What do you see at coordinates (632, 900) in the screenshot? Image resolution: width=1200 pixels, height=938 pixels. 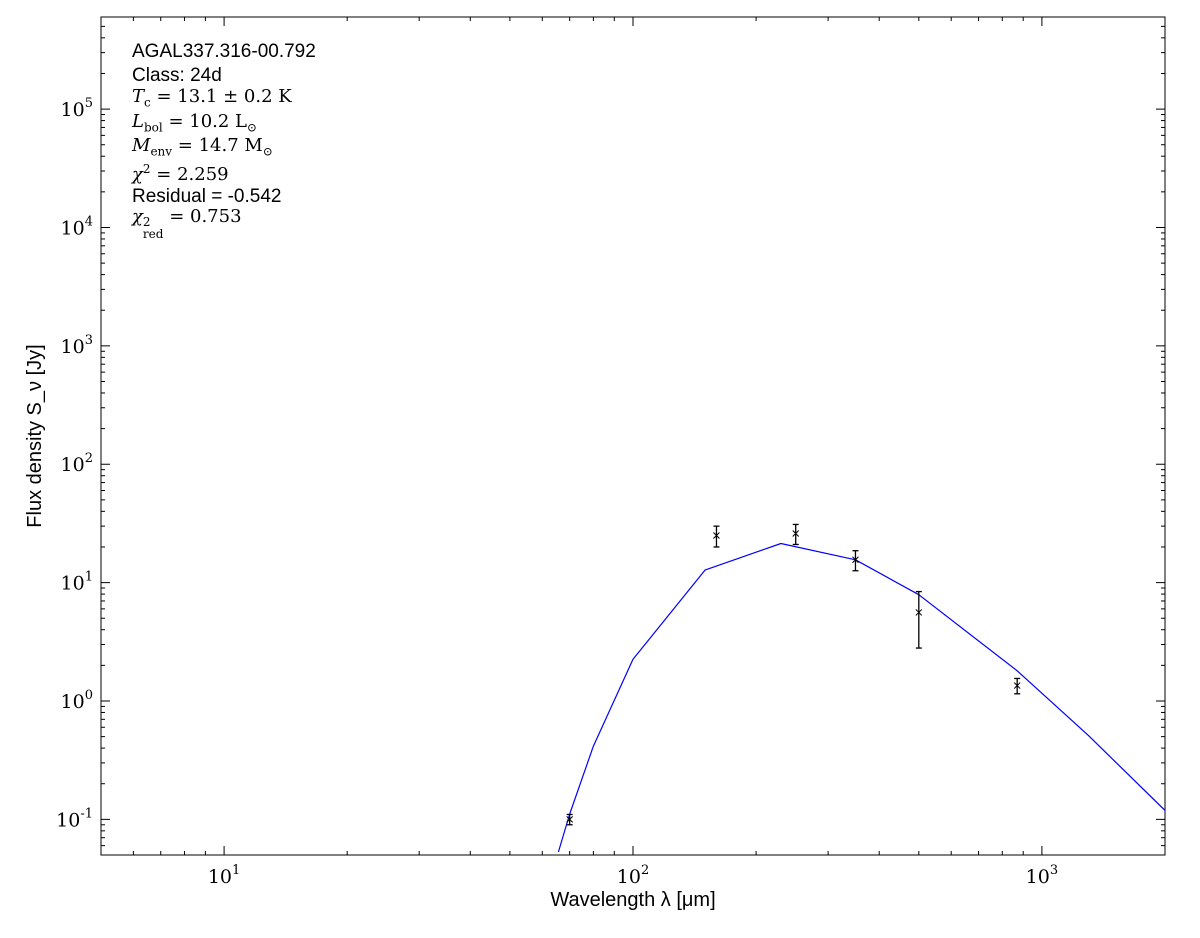 I see `x-axis-label: Wavelength λ [μm]` at bounding box center [632, 900].